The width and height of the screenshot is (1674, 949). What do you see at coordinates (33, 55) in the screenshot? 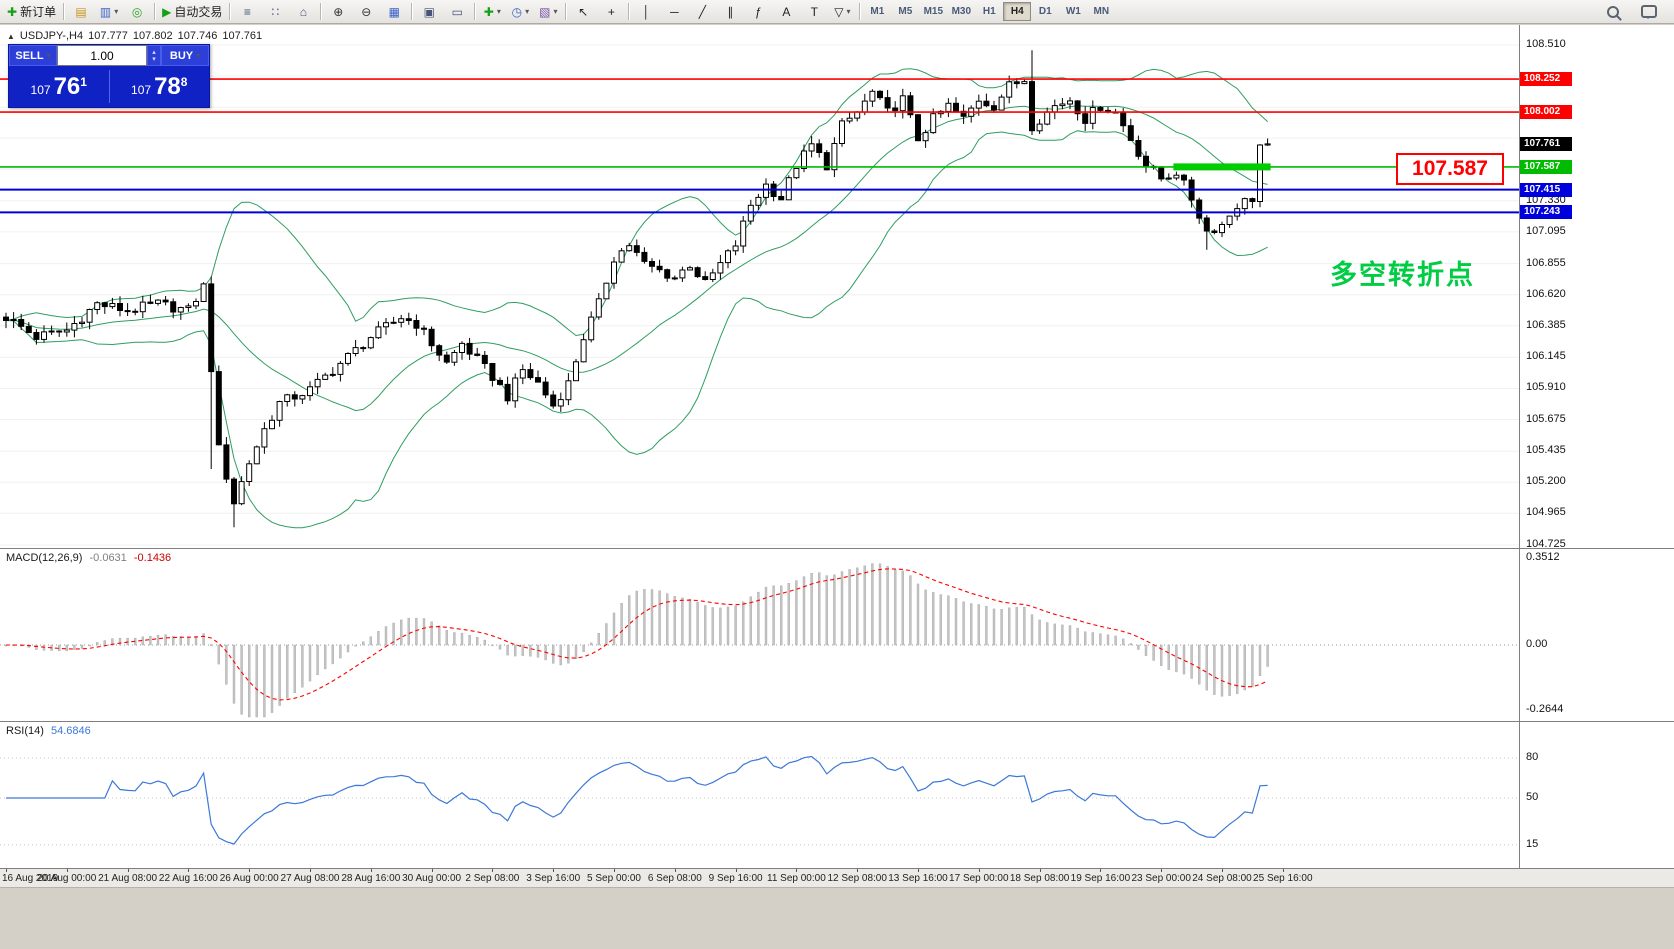
I see `sell-button: SELL ▾` at bounding box center [33, 55].